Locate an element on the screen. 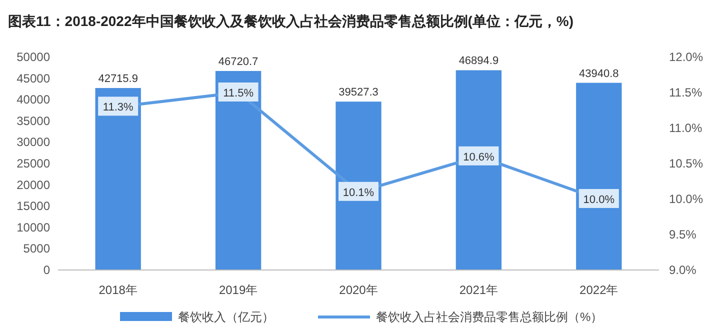 Image resolution: width=721 pixels, height=335 pixels. y-tick-label: 25000 is located at coordinates (33, 163).